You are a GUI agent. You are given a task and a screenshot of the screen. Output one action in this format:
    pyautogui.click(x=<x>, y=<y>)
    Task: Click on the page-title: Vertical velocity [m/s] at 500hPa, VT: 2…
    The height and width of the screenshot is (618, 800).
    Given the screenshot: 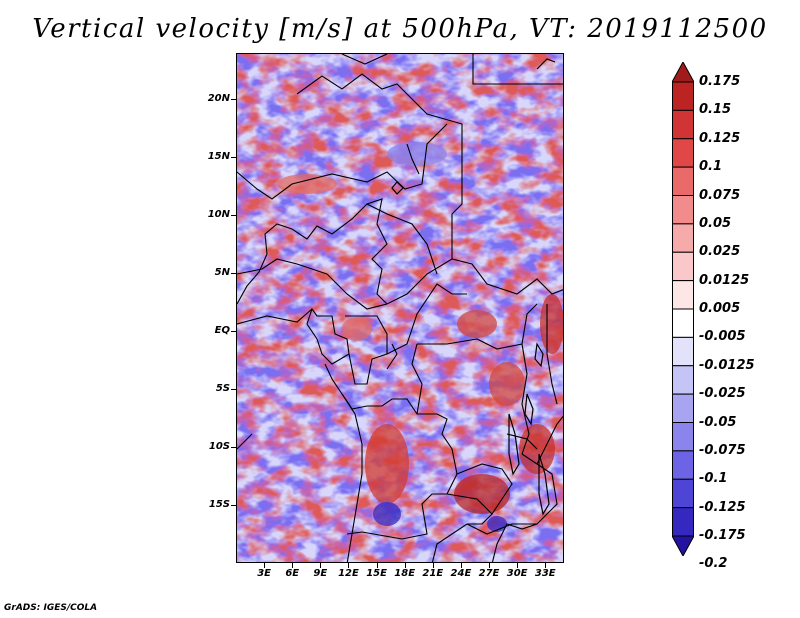 What is the action you would take?
    pyautogui.click(x=400, y=29)
    